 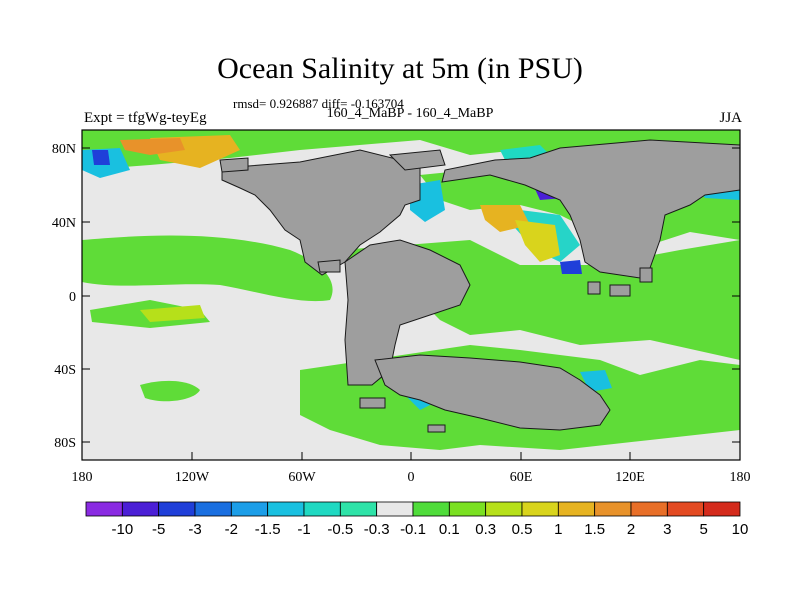 What do you see at coordinates (207, 268) in the screenshot?
I see `tropical-band-west` at bounding box center [207, 268].